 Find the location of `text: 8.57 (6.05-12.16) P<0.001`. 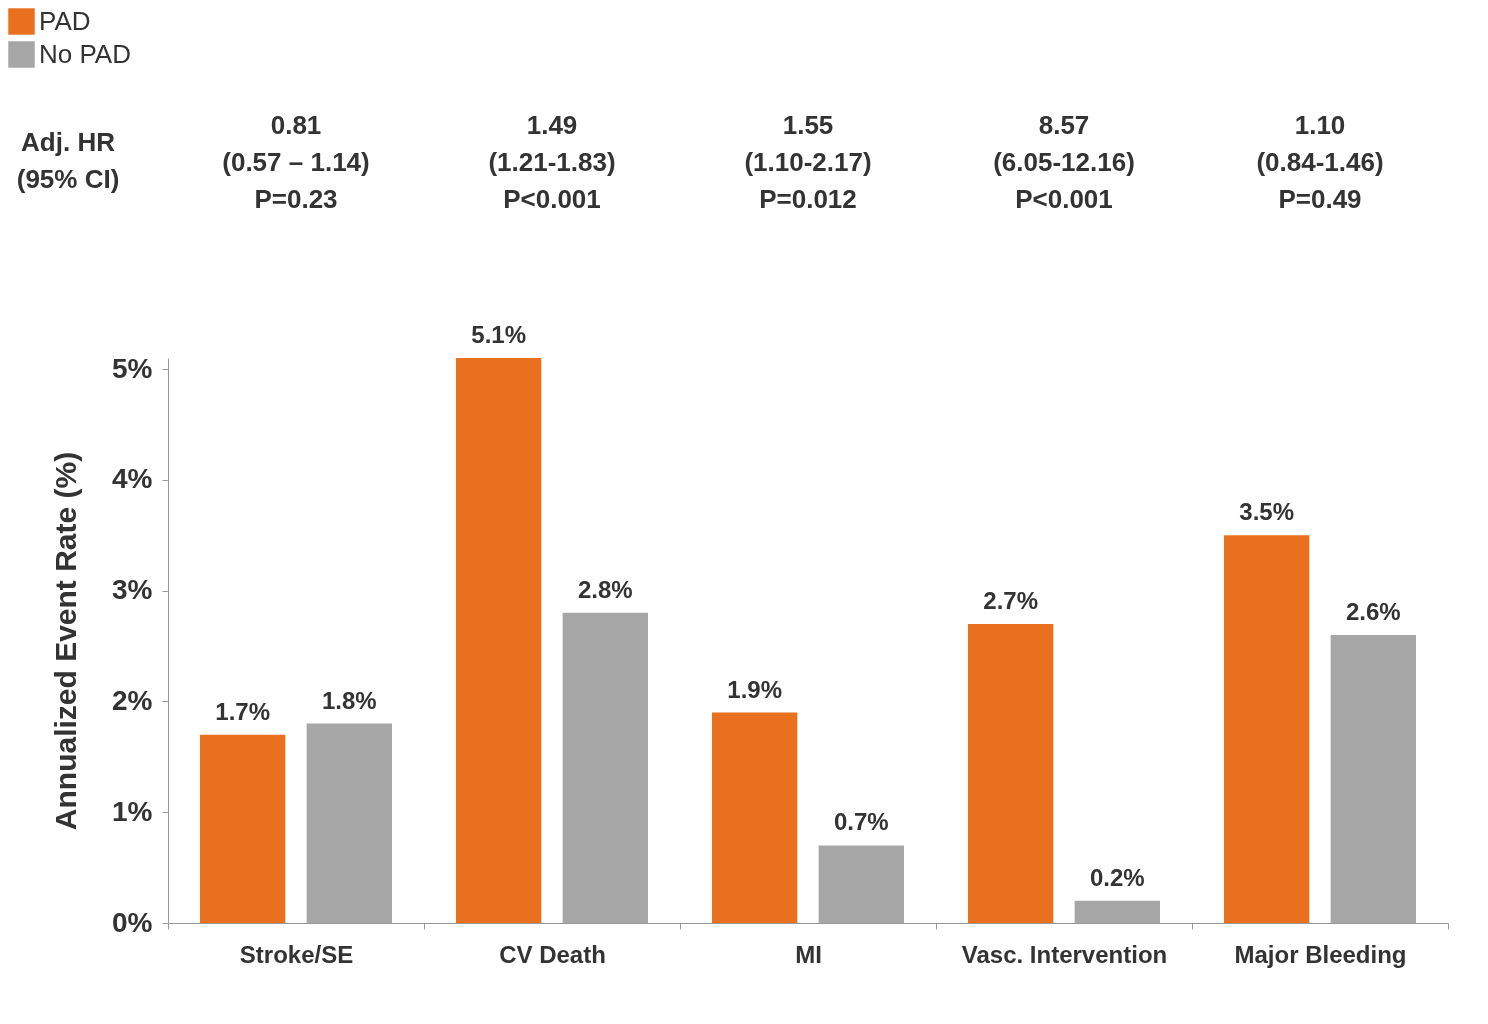

text: 8.57 (6.05-12.16) P<0.001 is located at coordinates (1064, 162).